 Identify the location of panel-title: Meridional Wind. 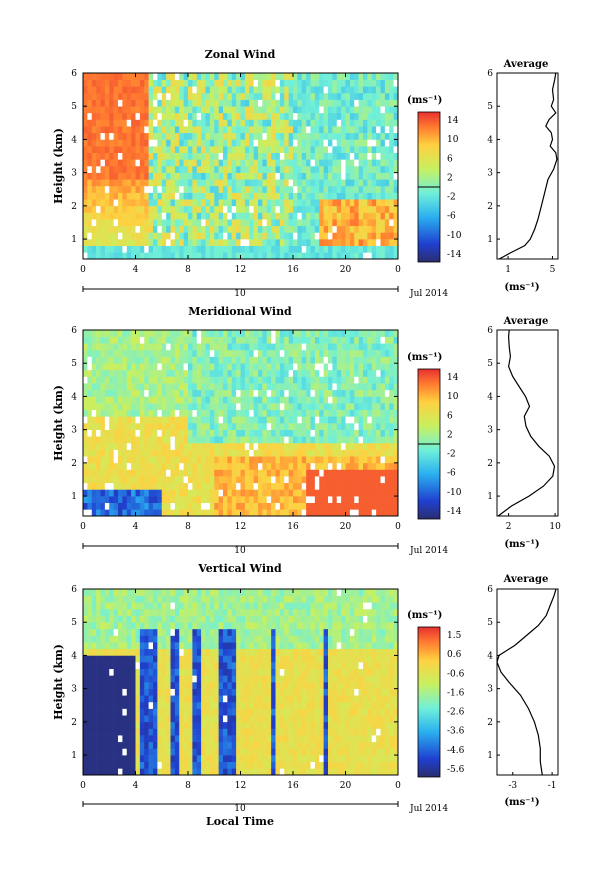
(240, 311).